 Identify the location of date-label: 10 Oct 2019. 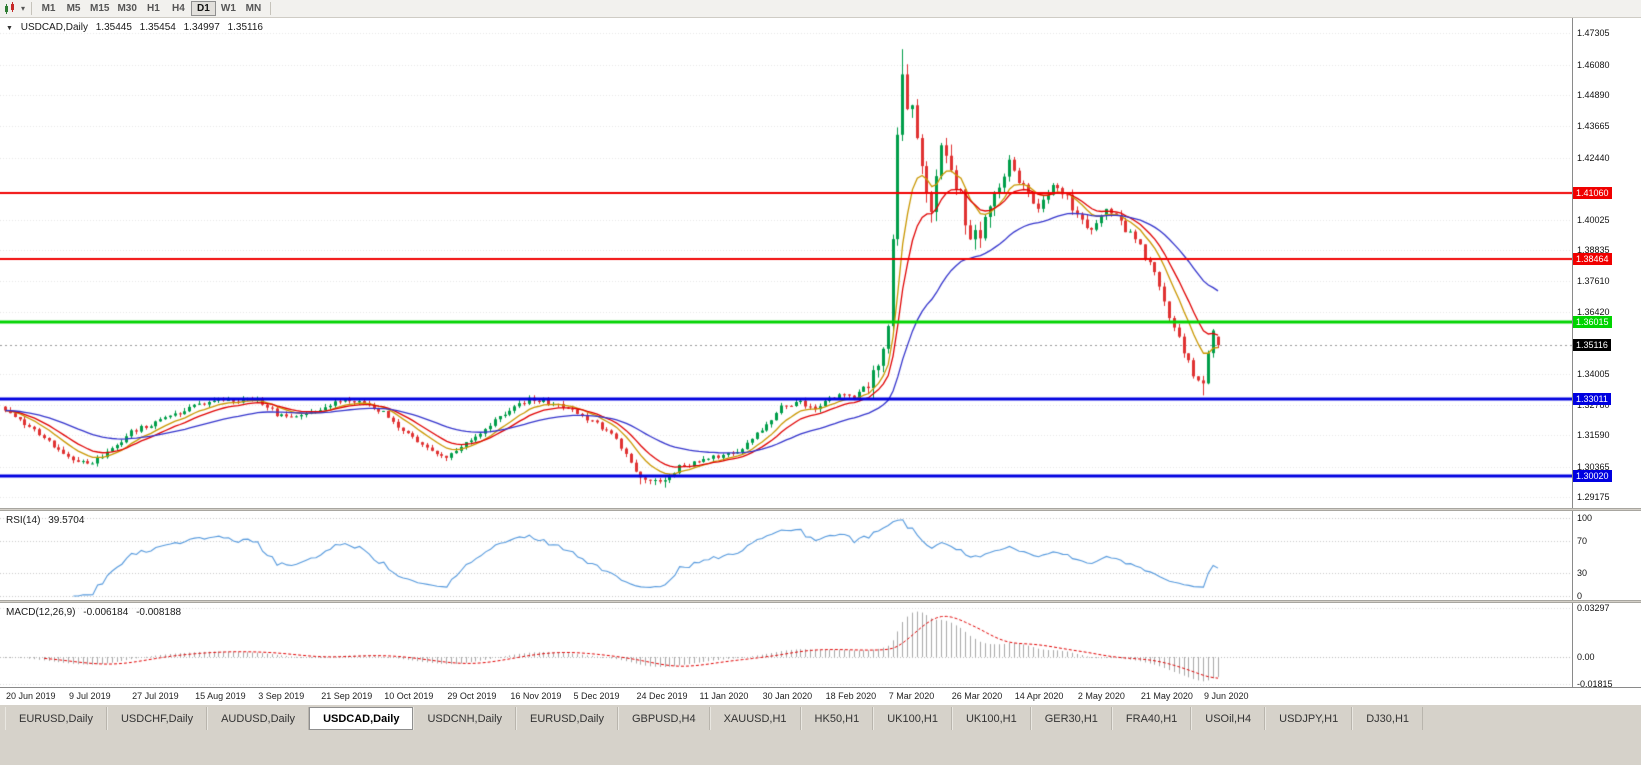
(409, 696).